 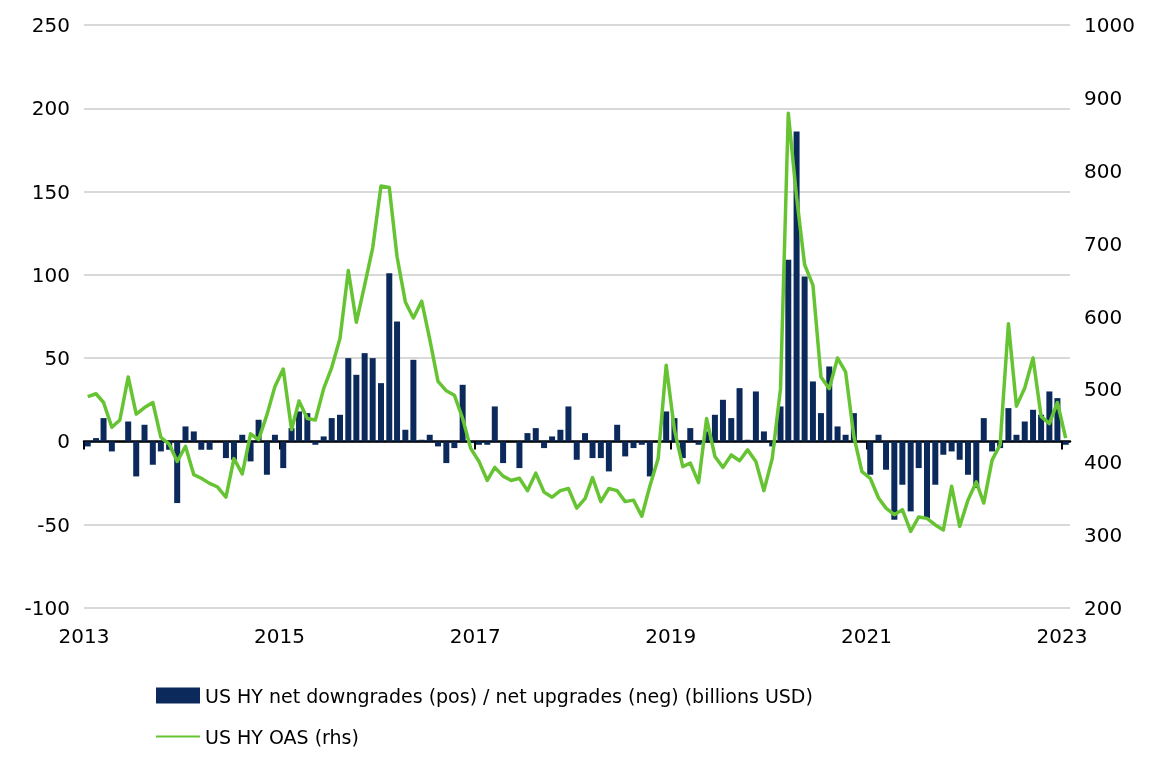 I want to click on y2-tick-label: 800, so click(x=1103, y=170).